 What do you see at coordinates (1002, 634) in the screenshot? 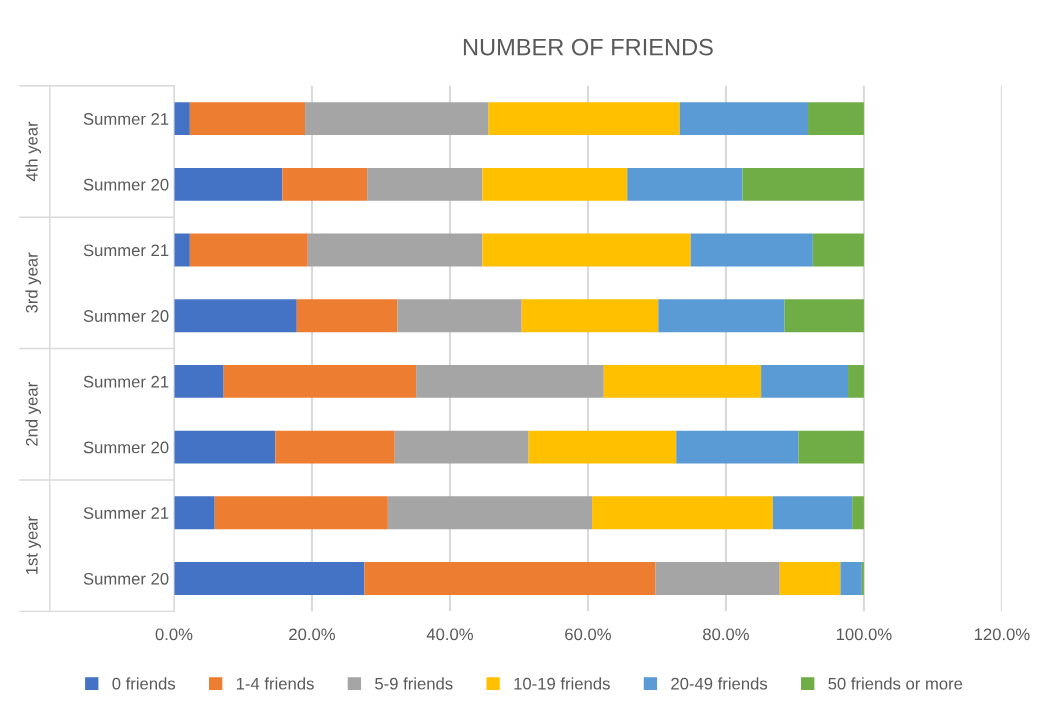
I see `x-tick-label: 120.0%` at bounding box center [1002, 634].